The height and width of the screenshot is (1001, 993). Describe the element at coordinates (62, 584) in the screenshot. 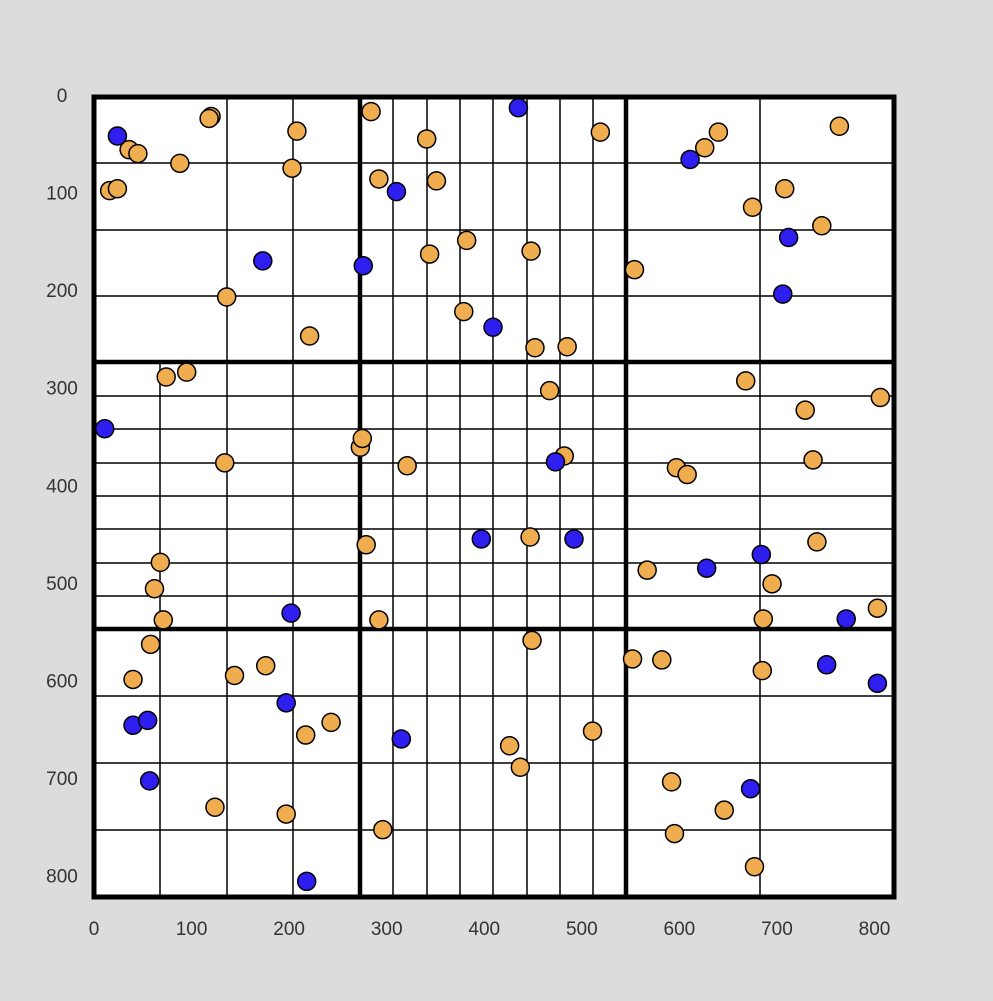

I see `y-tick-label: 500` at that location.